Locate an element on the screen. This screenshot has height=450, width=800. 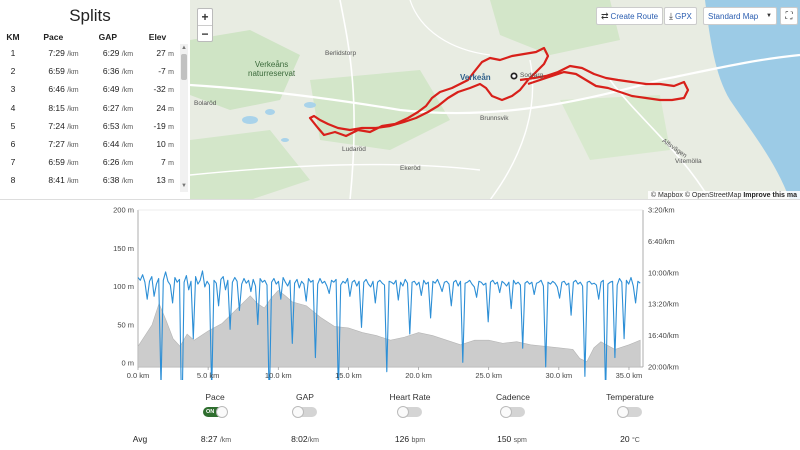
split-km: 1 is located at coordinates (13, 53).